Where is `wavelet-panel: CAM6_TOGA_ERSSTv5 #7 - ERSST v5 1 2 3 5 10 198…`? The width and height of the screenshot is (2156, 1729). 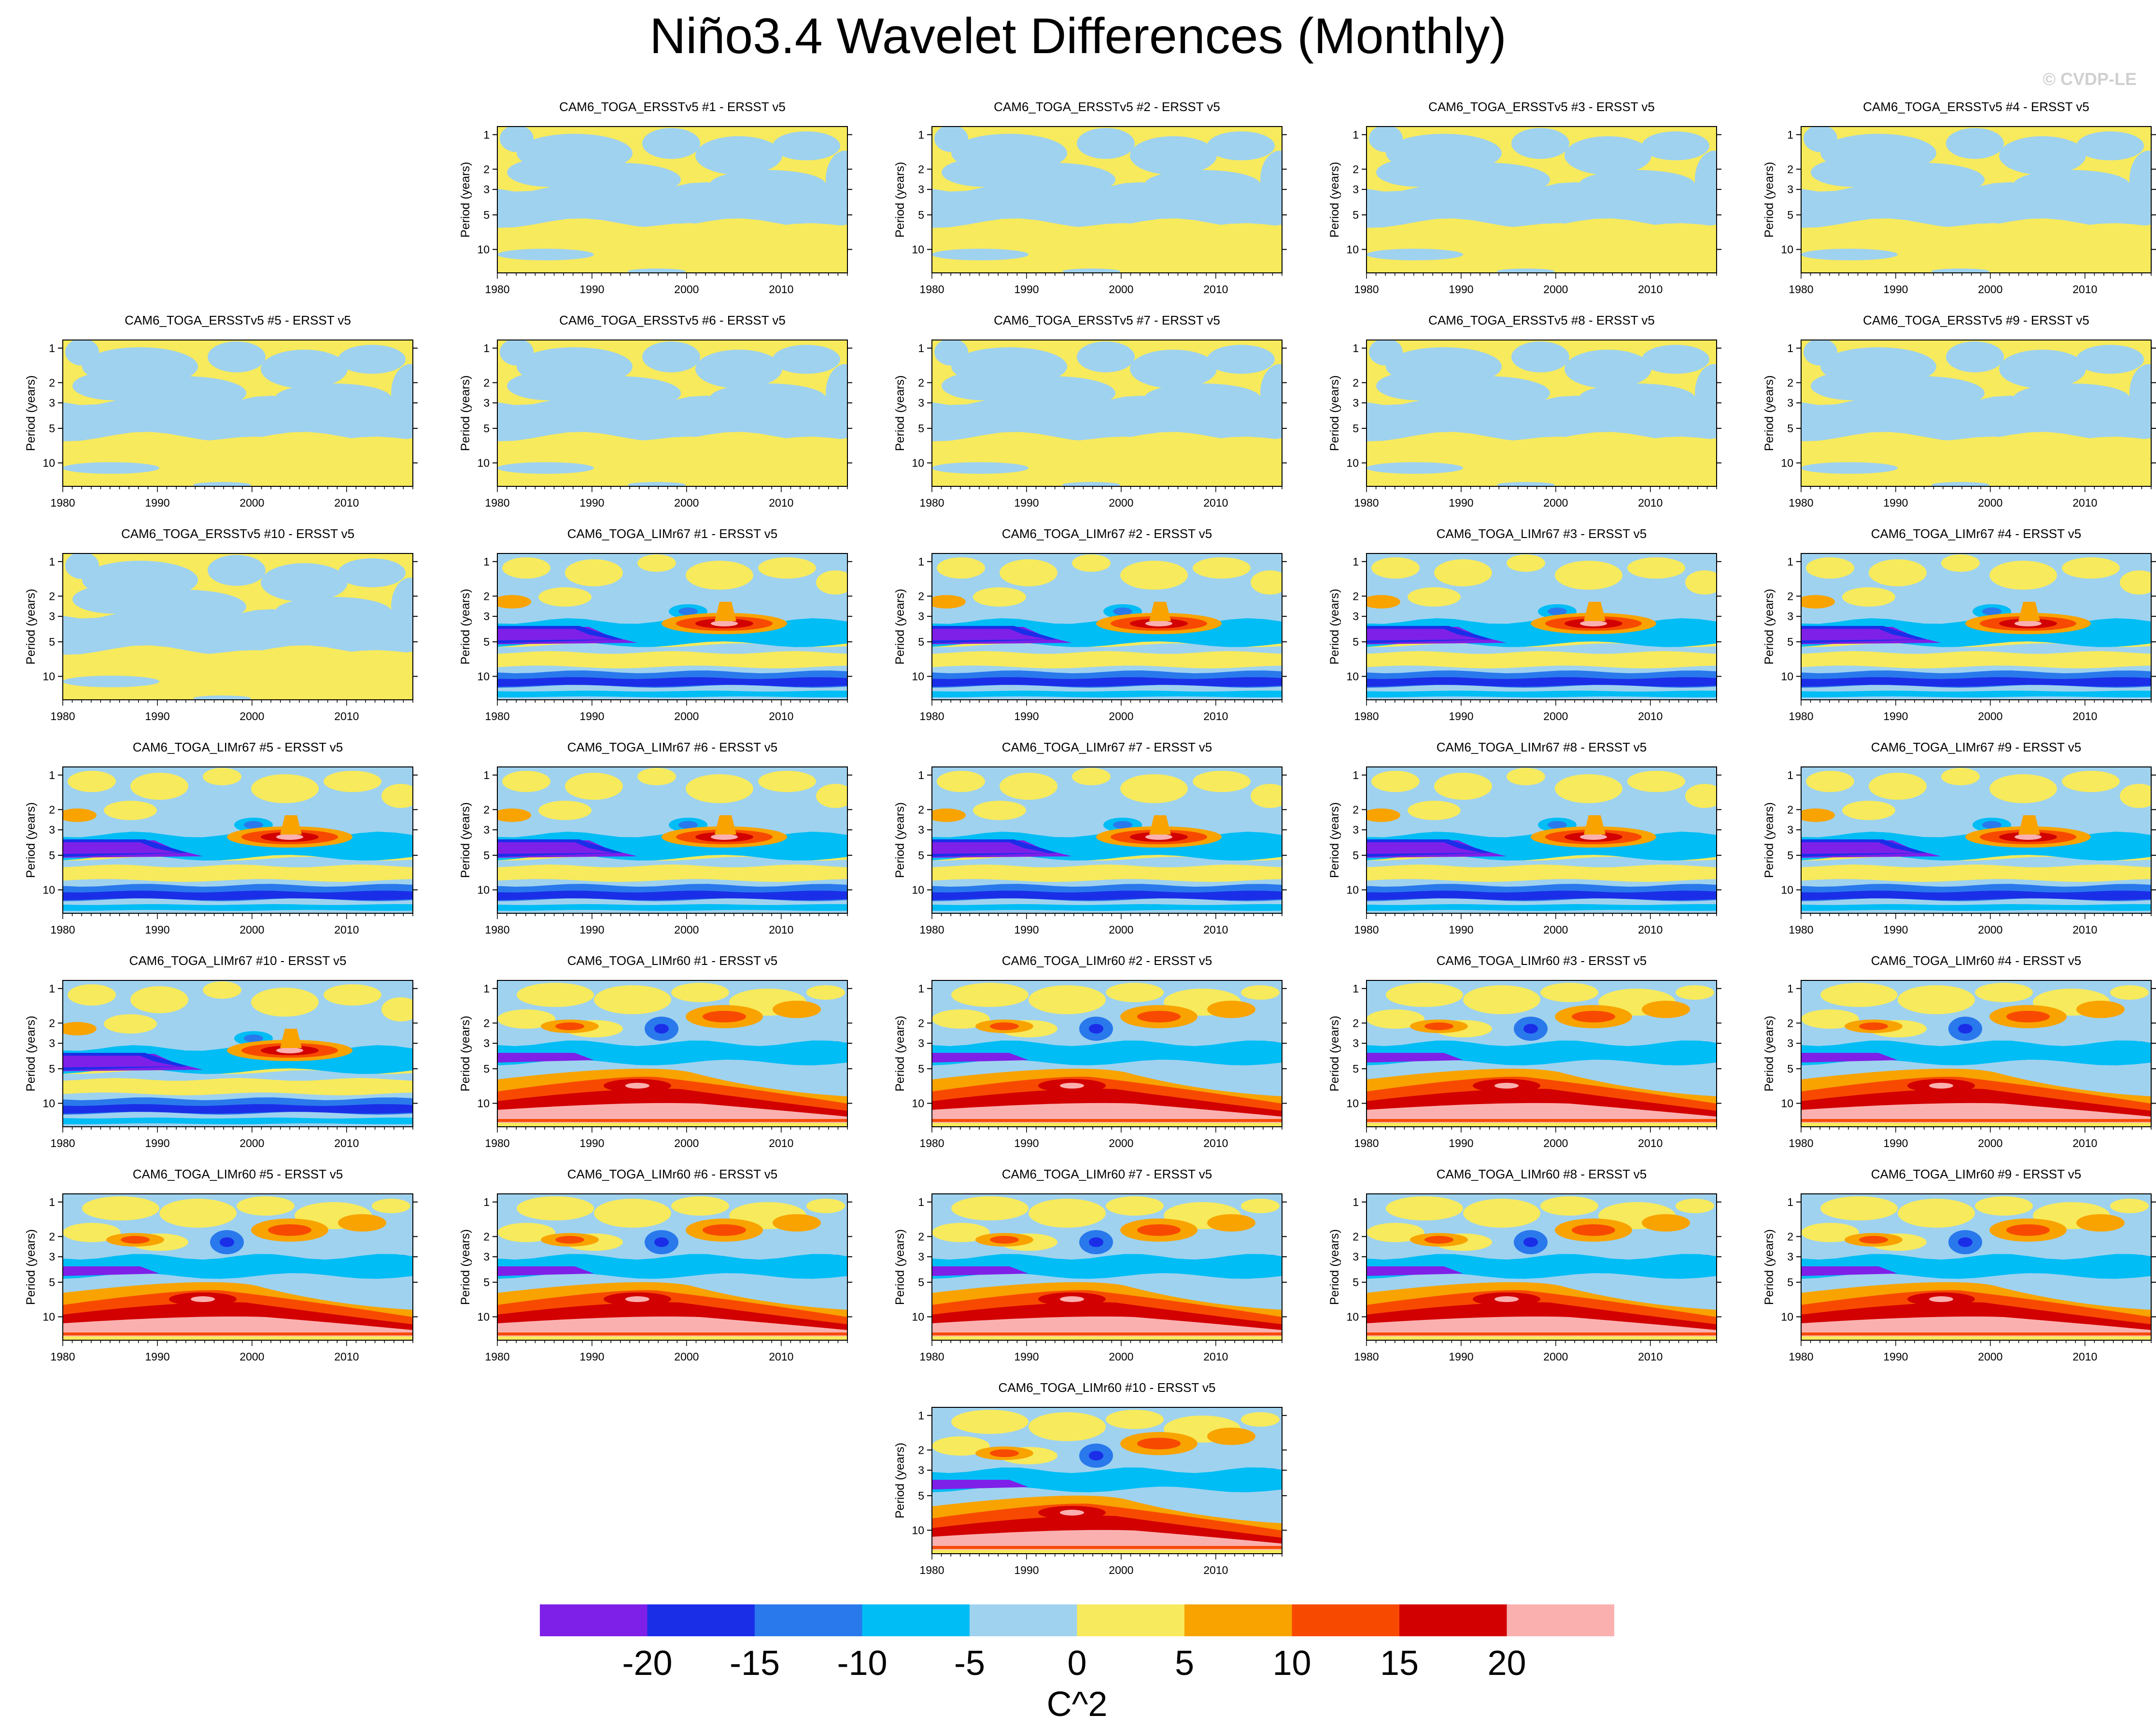 wavelet-panel: CAM6_TOGA_ERSSTv5 #7 - ERSST v5 1 2 3 5 10 198… is located at coordinates (1090, 411).